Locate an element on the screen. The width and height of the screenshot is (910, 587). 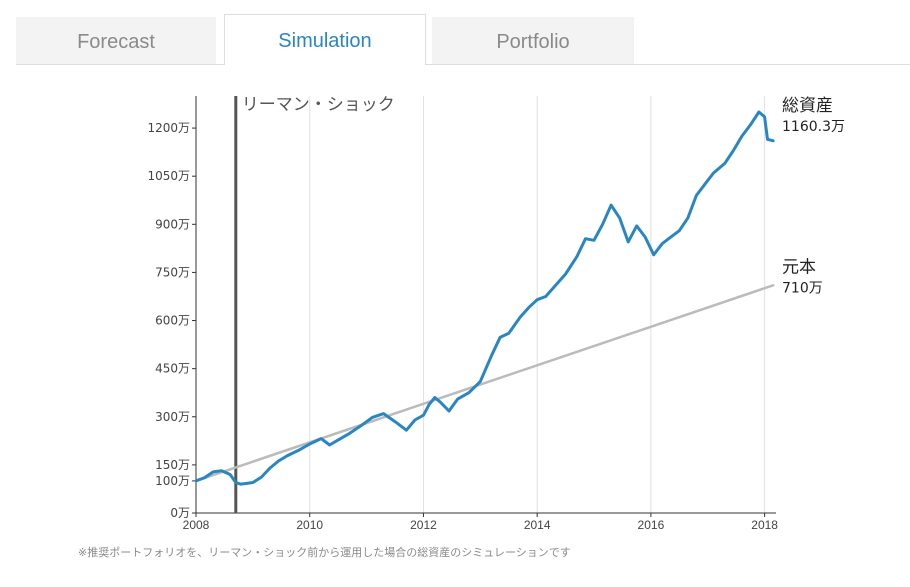
y-tick-label: 300万 is located at coordinates (172, 417).